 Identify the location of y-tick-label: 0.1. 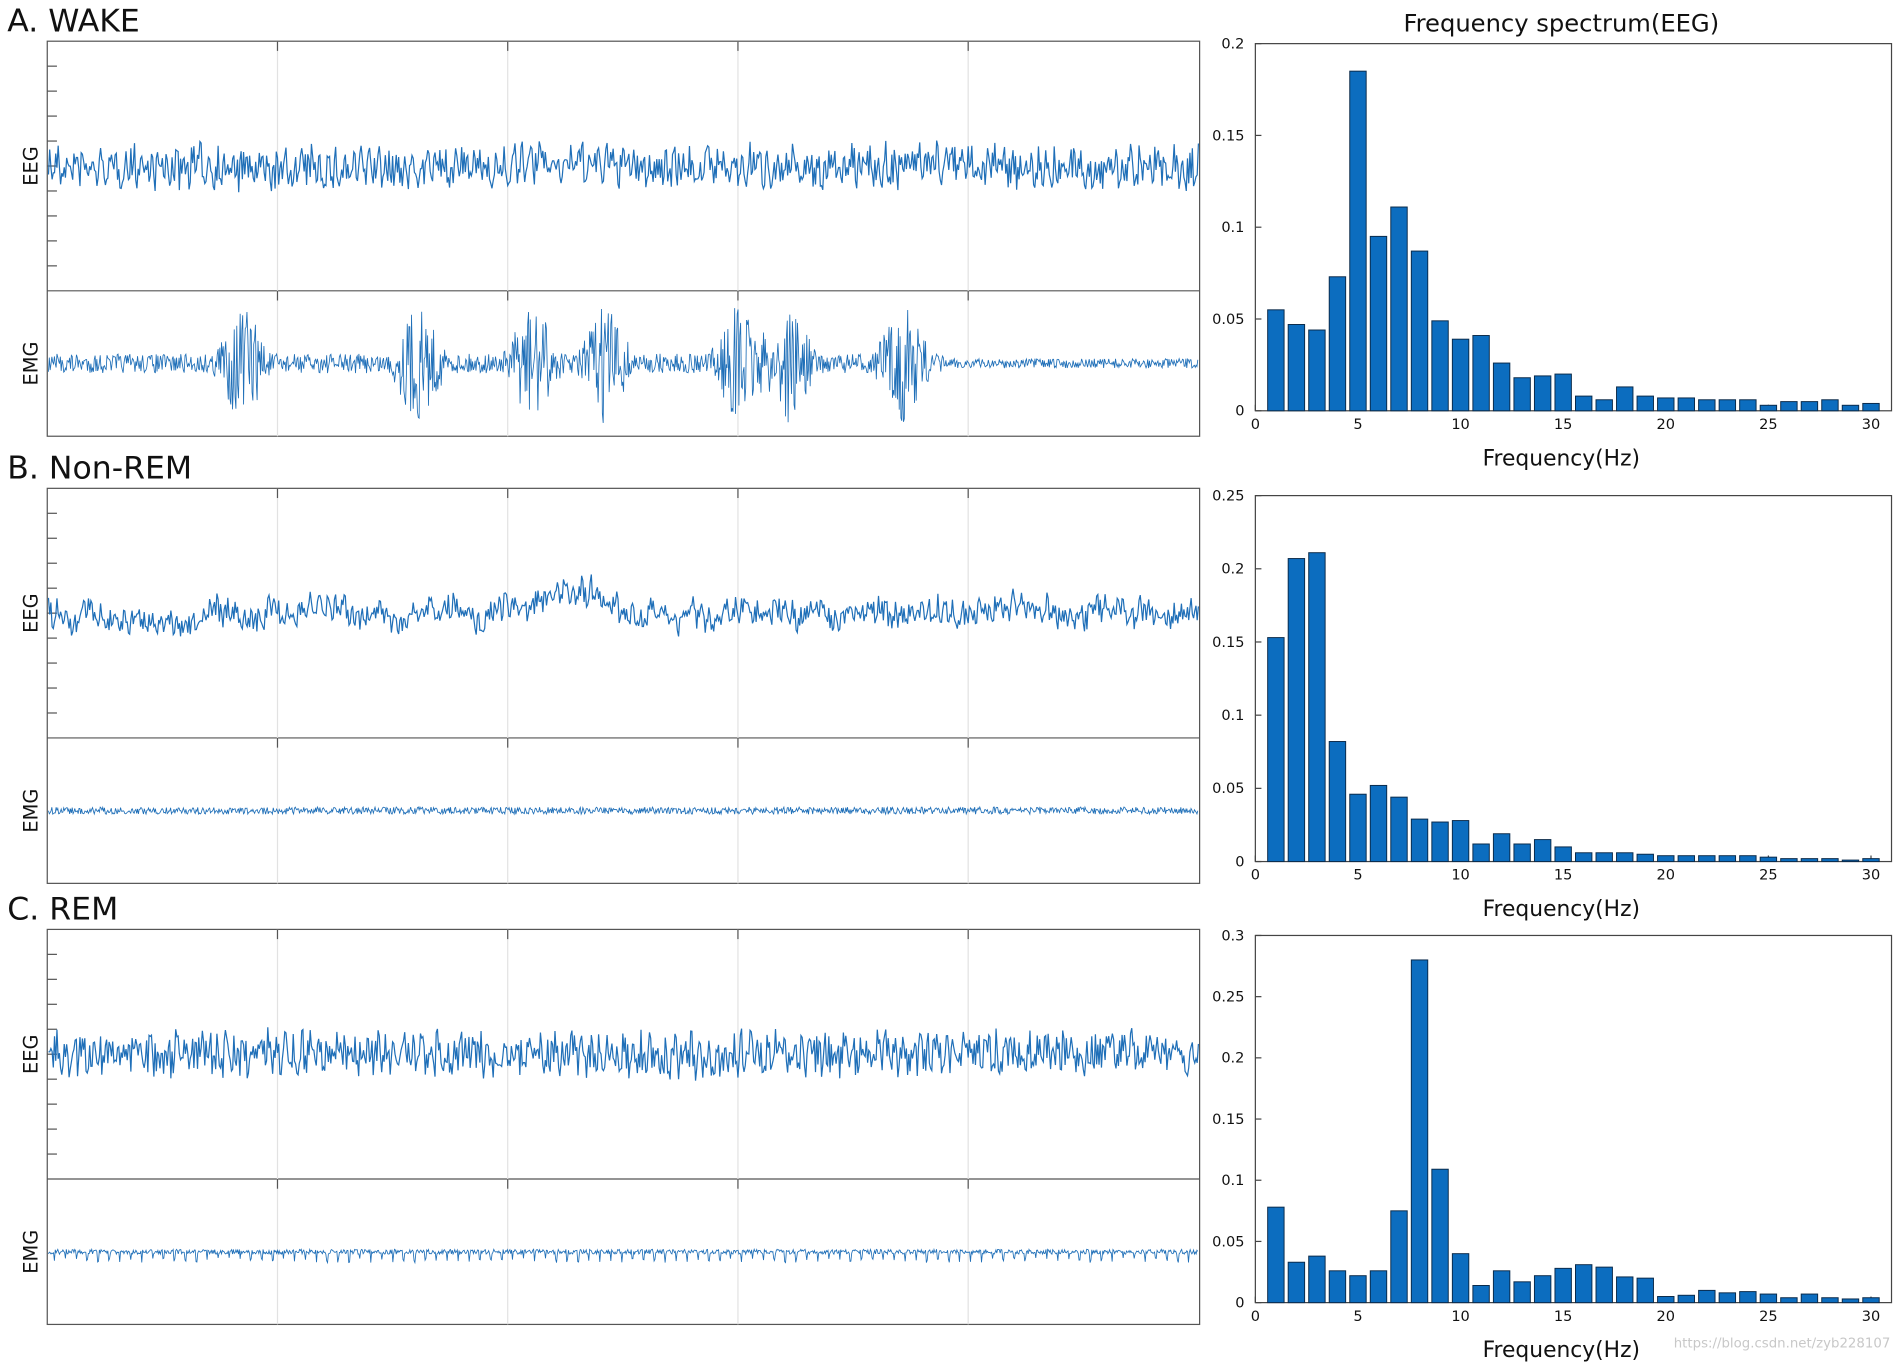
(1232, 228).